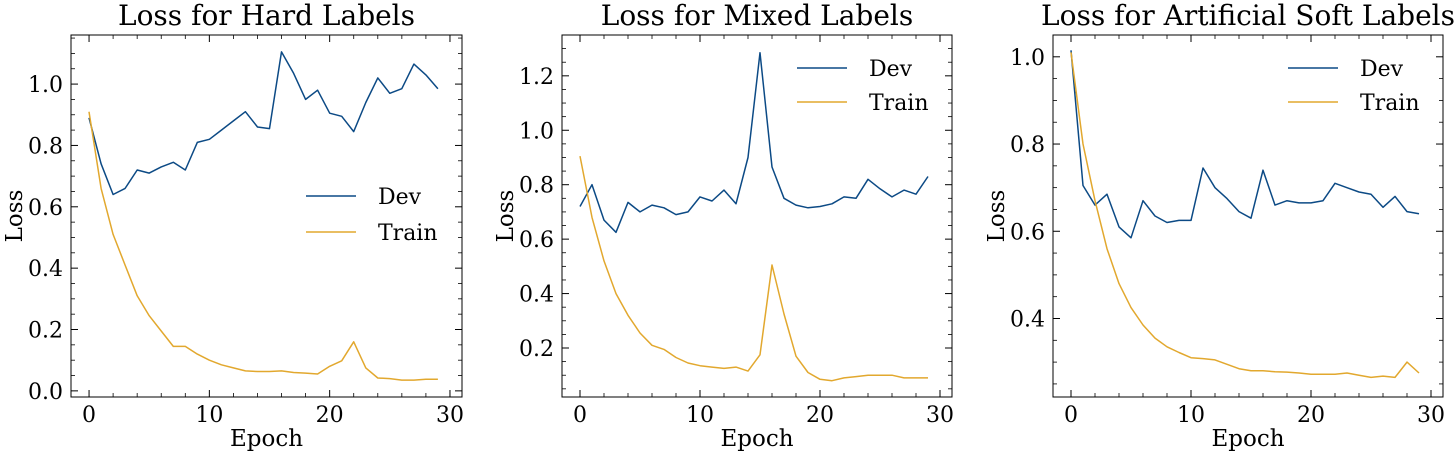  Describe the element at coordinates (266, 16) in the screenshot. I see `chart-title: Loss for Hard Labels` at that location.